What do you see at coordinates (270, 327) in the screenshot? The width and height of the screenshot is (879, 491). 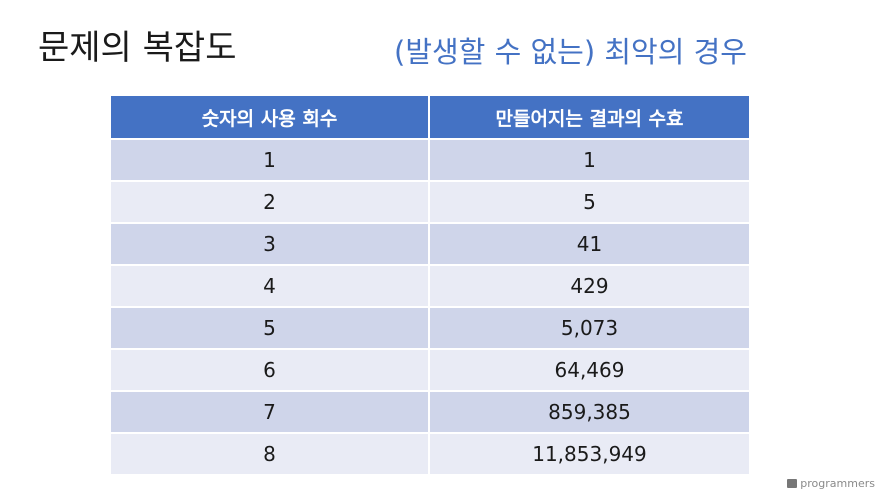 I see `usage-count-cell: 5` at bounding box center [270, 327].